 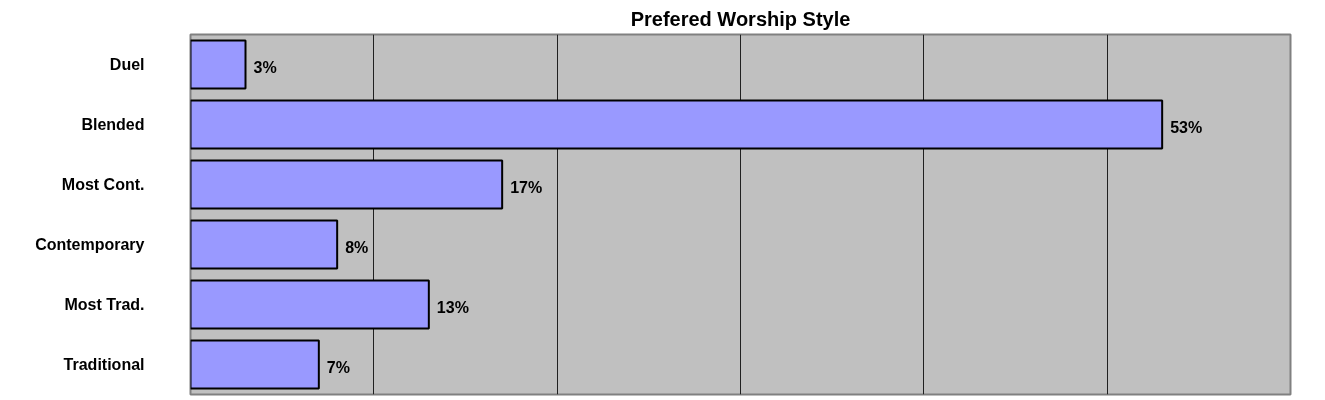 I want to click on y-tick-label: Traditional, so click(x=104, y=364).